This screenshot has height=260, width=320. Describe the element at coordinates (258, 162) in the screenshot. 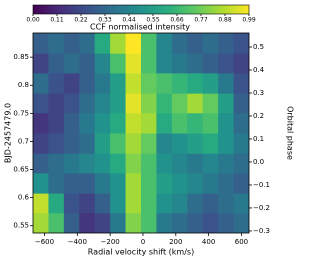

I see `y2-tick-label: 0.0` at that location.